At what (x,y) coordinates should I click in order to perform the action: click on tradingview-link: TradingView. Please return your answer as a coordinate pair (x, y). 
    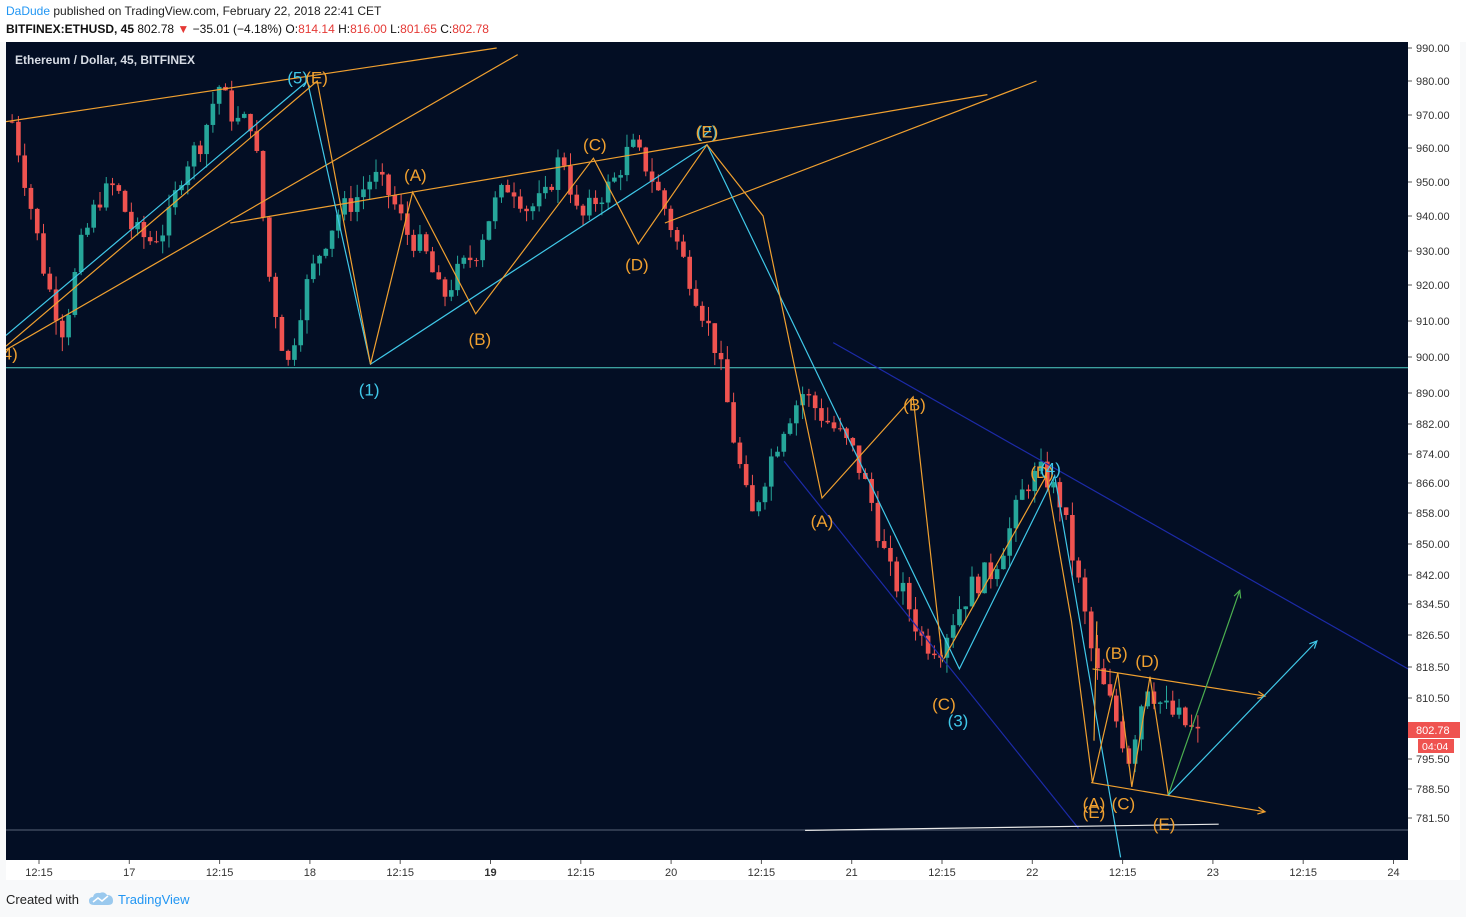
    Looking at the image, I should click on (154, 899).